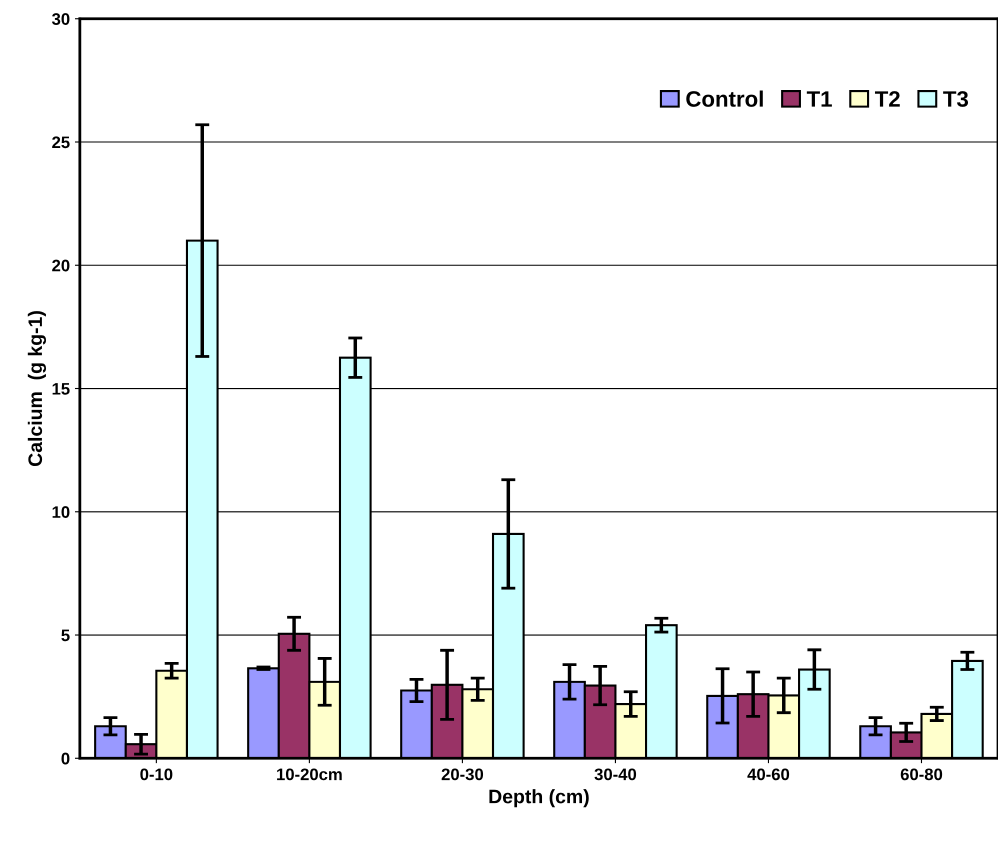  Describe the element at coordinates (615, 774) in the screenshot. I see `x-tick-label: 30-40` at that location.